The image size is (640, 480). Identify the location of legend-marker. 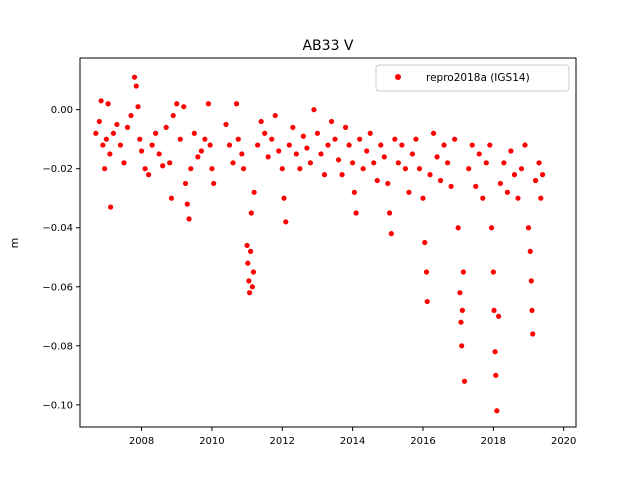
(398, 77).